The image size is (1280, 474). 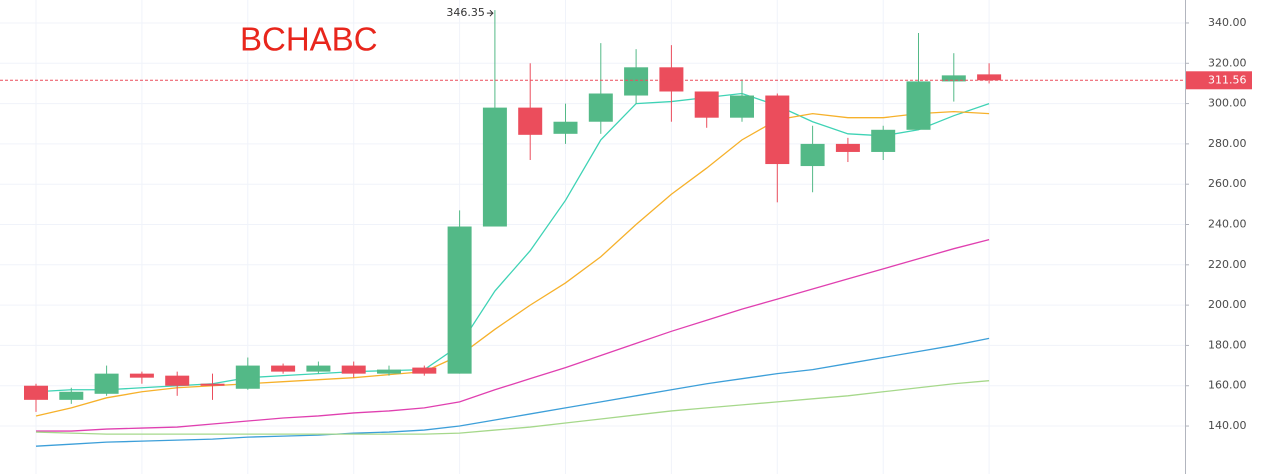 I want to click on last-price-label: 311.56, so click(x=1227, y=79).